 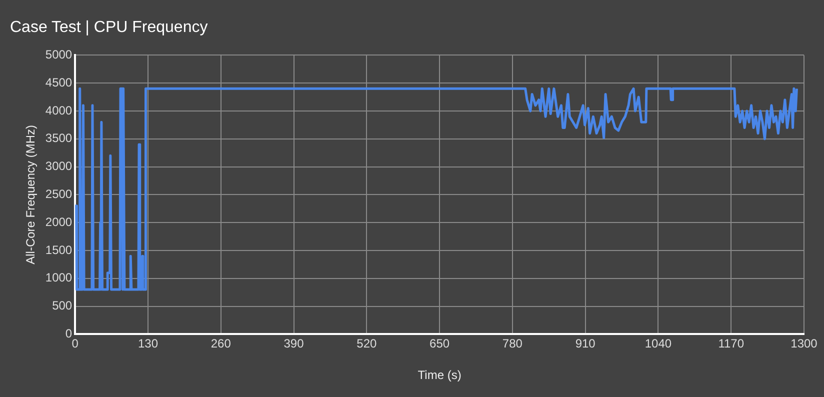 What do you see at coordinates (58, 166) in the screenshot?
I see `y-tick-label: 3000` at bounding box center [58, 166].